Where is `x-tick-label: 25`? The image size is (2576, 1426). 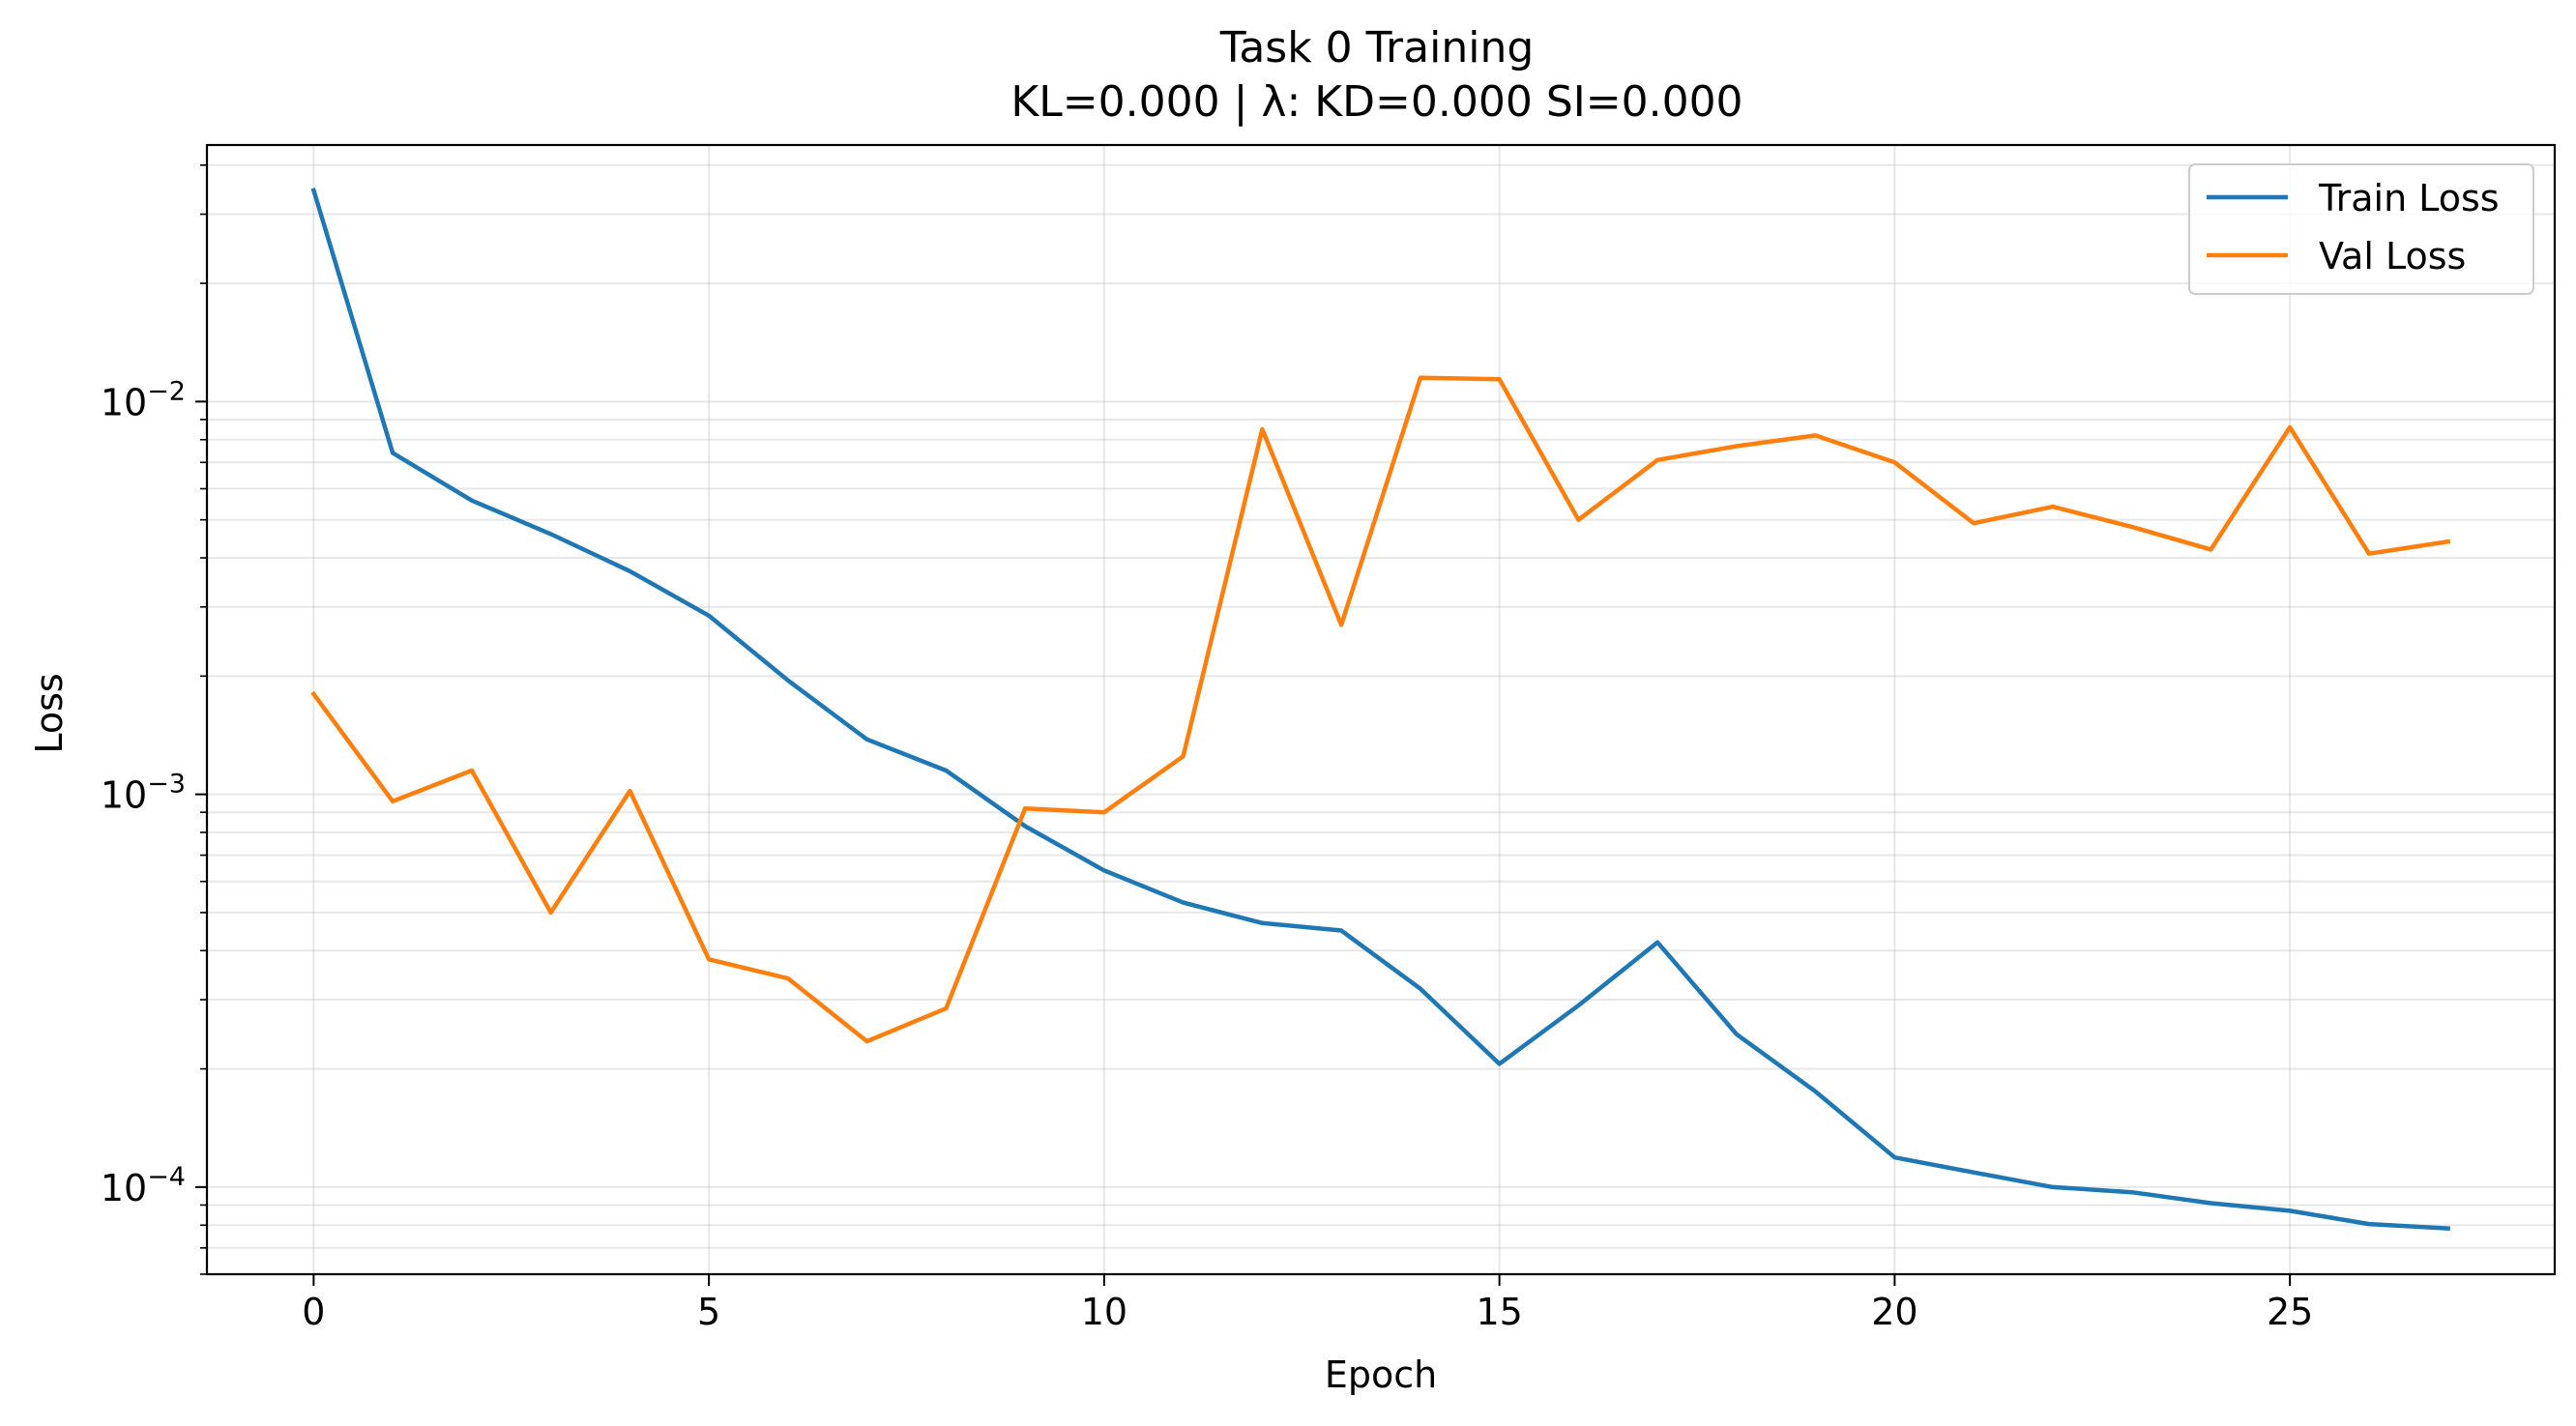
x-tick-label: 25 is located at coordinates (2290, 1312).